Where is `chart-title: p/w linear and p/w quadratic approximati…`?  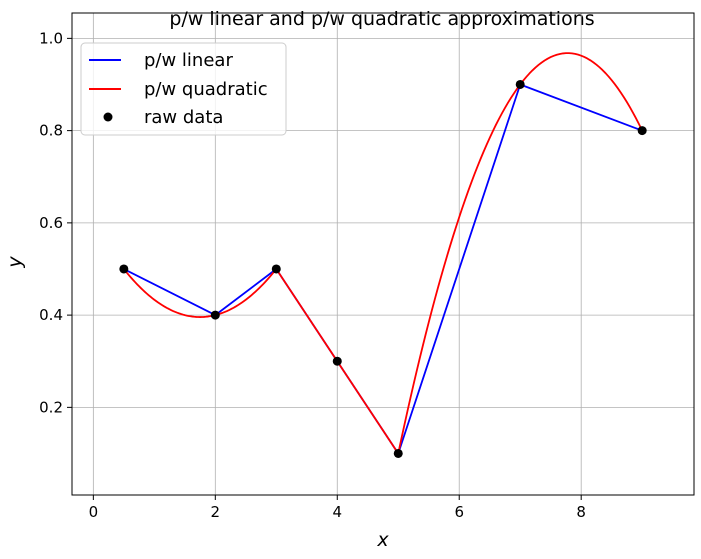
chart-title: p/w linear and p/w quadratic approximati… is located at coordinates (381, 19).